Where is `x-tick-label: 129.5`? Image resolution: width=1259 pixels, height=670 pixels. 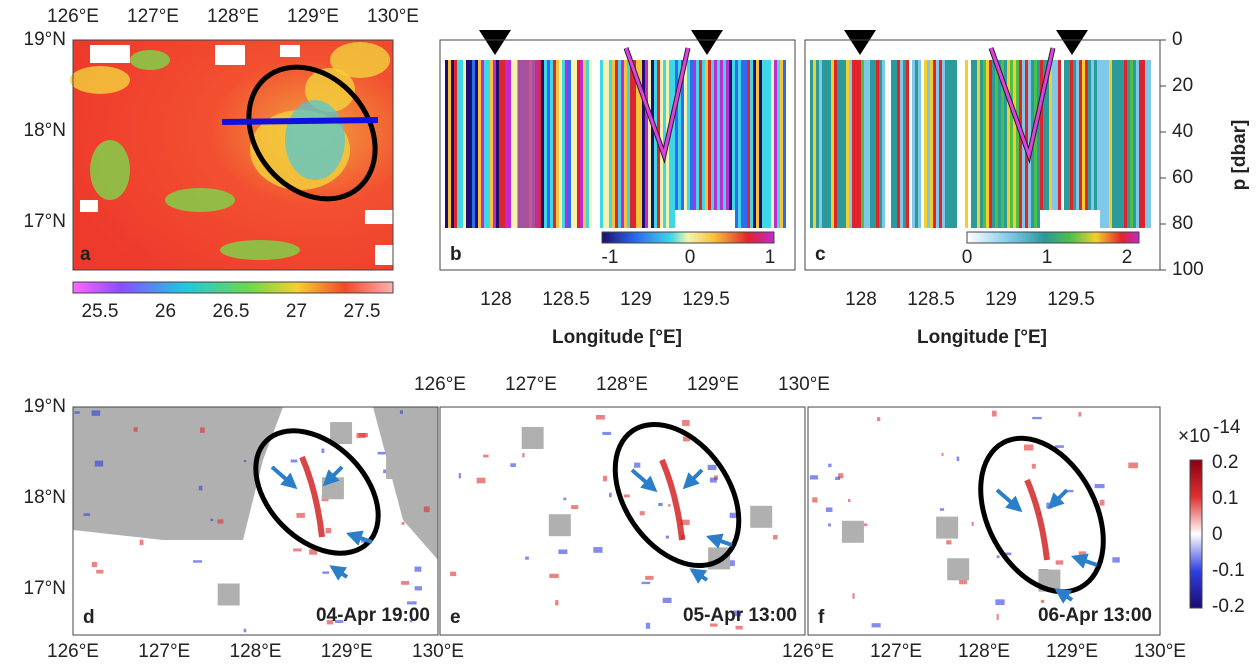
x-tick-label: 129.5 is located at coordinates (706, 299).